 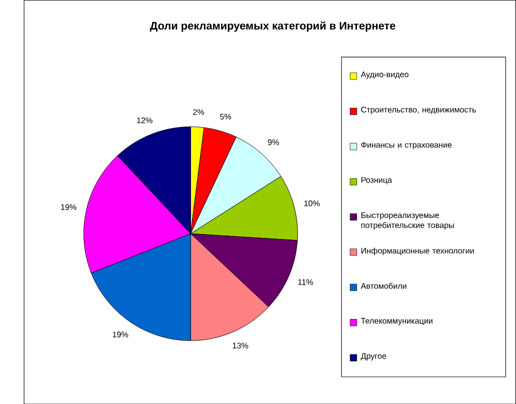 What do you see at coordinates (273, 26) in the screenshot?
I see `chart-title: Доли рекламируемых категорий в Интернете` at bounding box center [273, 26].